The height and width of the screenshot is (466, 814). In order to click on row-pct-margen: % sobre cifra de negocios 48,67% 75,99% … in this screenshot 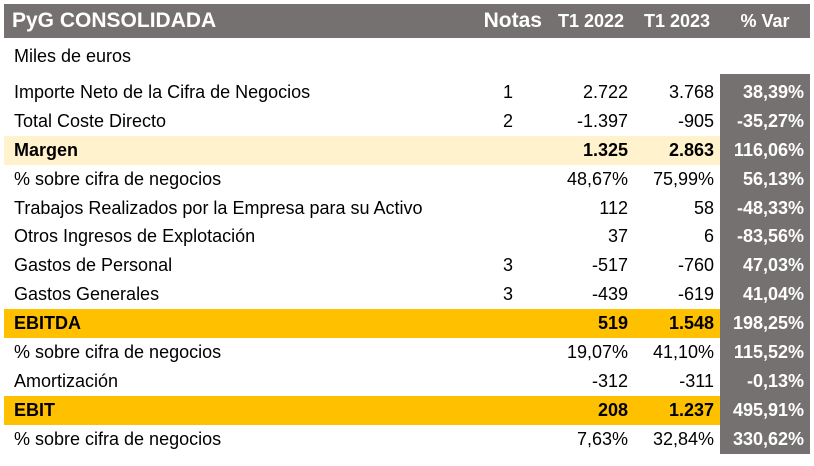, I will do `click(407, 179)`.